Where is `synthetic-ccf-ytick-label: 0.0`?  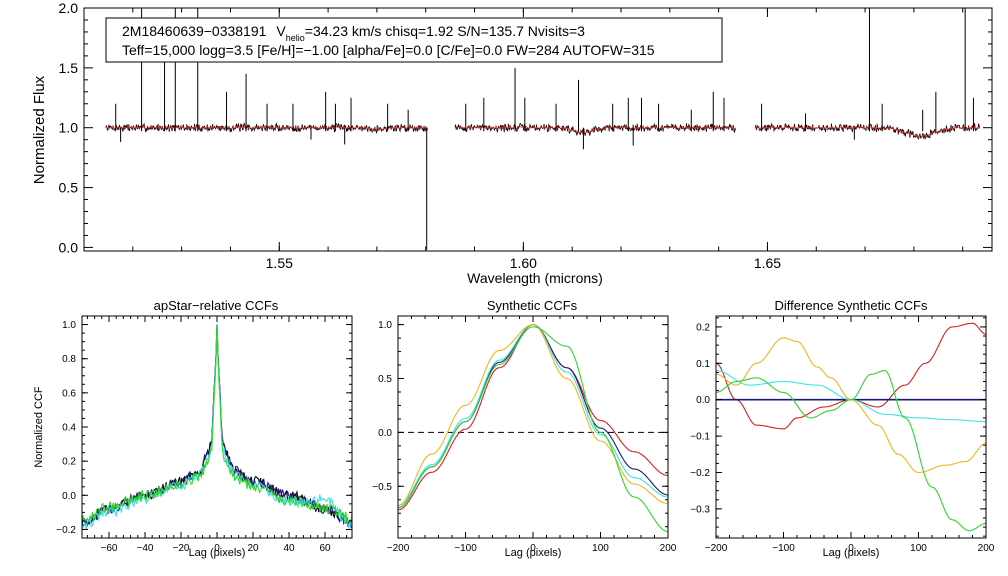
synthetic-ccf-ytick-label: 0.0 is located at coordinates (385, 433).